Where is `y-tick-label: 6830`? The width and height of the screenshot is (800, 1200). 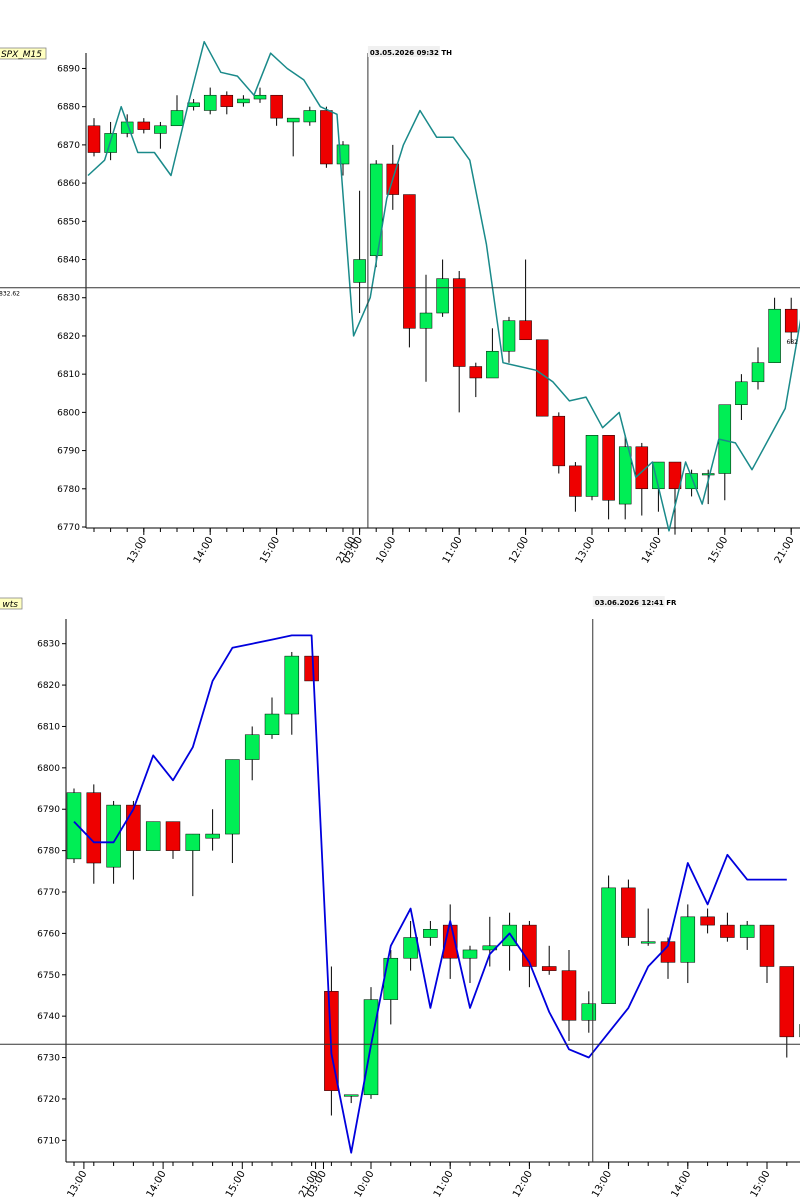
y-tick-label: 6830 is located at coordinates (68, 299).